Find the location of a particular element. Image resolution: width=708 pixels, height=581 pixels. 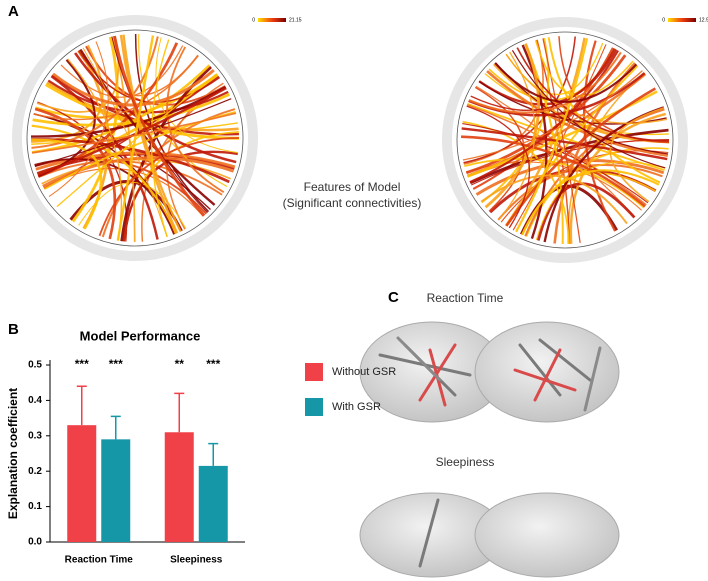

chart-title: Model Performance is located at coordinates (140, 335).